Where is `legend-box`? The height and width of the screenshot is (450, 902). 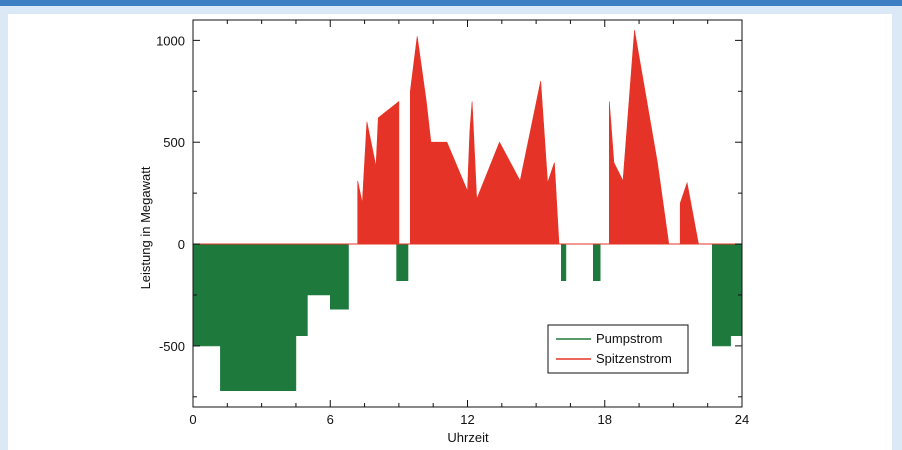
legend-box is located at coordinates (618, 349).